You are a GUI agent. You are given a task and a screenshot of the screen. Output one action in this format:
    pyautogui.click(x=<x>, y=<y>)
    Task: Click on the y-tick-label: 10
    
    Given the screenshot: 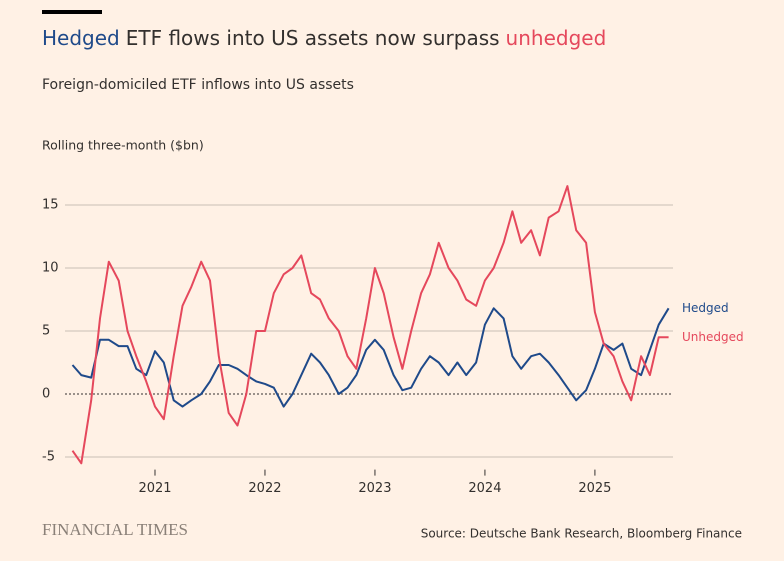 What is the action you would take?
    pyautogui.click(x=50, y=268)
    